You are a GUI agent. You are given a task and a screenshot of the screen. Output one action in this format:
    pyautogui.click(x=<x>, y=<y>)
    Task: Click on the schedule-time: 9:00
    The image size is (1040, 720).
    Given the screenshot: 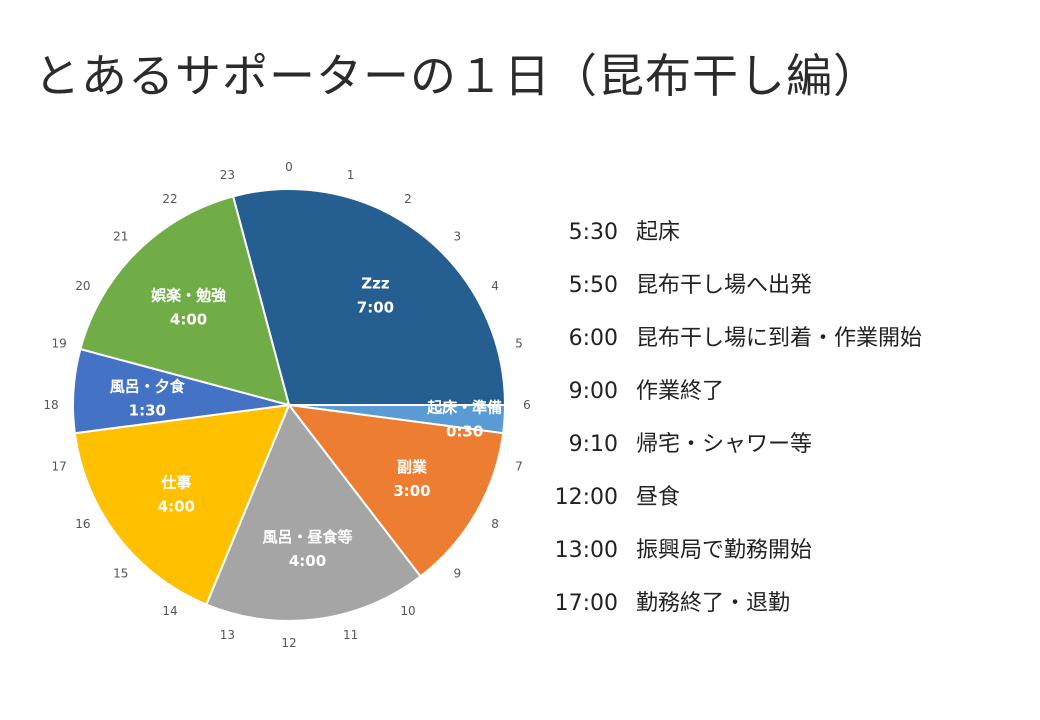 What is the action you would take?
    pyautogui.click(x=593, y=391)
    